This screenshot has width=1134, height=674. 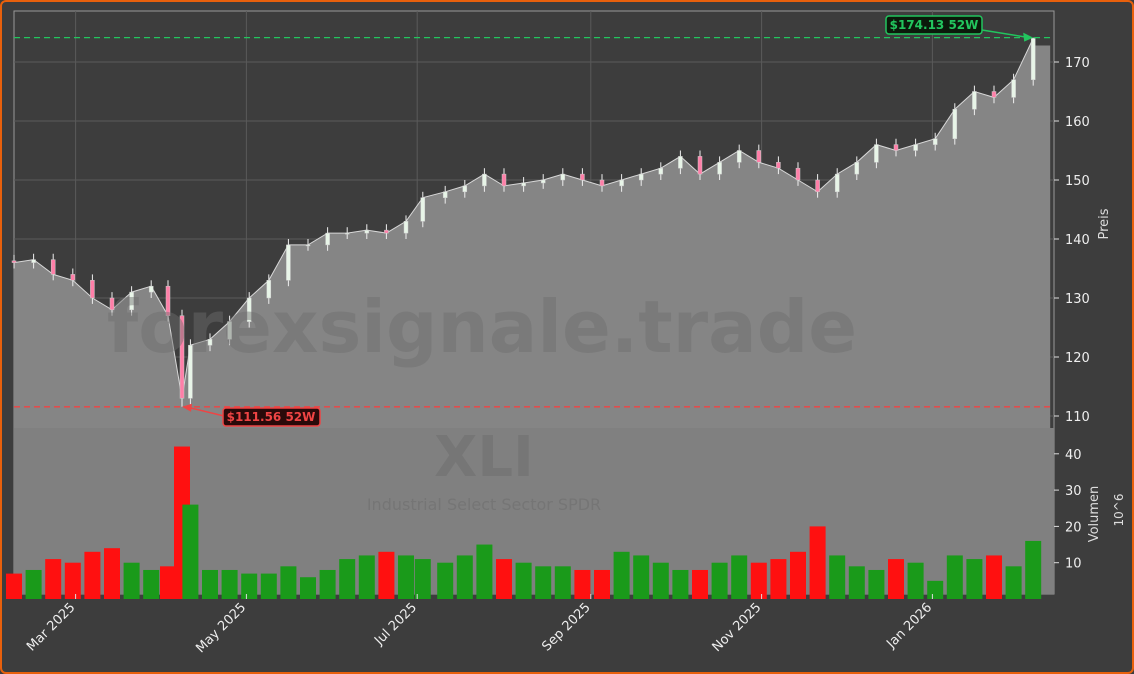 What do you see at coordinates (1077, 299) in the screenshot?
I see `price-tick-label: 130` at bounding box center [1077, 299].